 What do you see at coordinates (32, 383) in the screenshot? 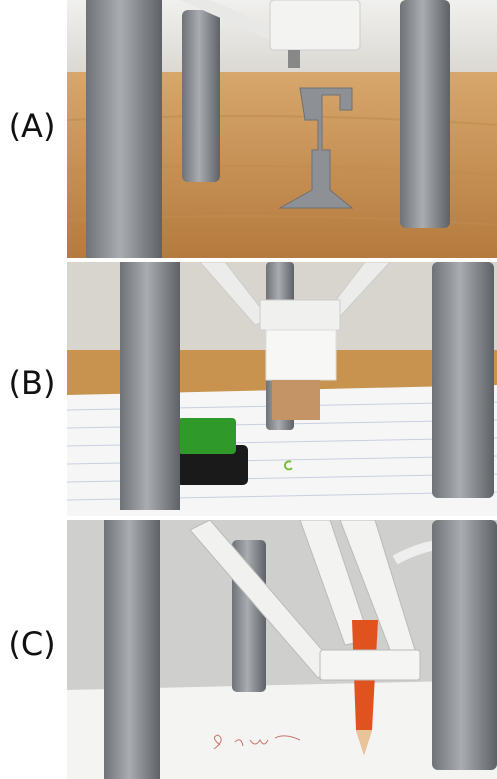
I see `panel-label: (B)` at bounding box center [32, 383].